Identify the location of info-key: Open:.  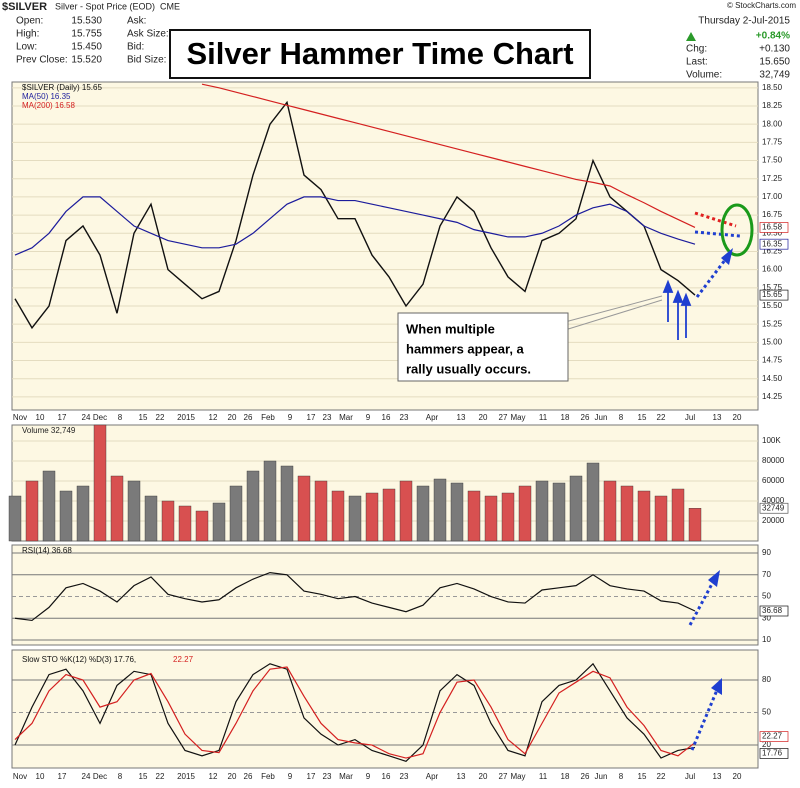
(29, 21).